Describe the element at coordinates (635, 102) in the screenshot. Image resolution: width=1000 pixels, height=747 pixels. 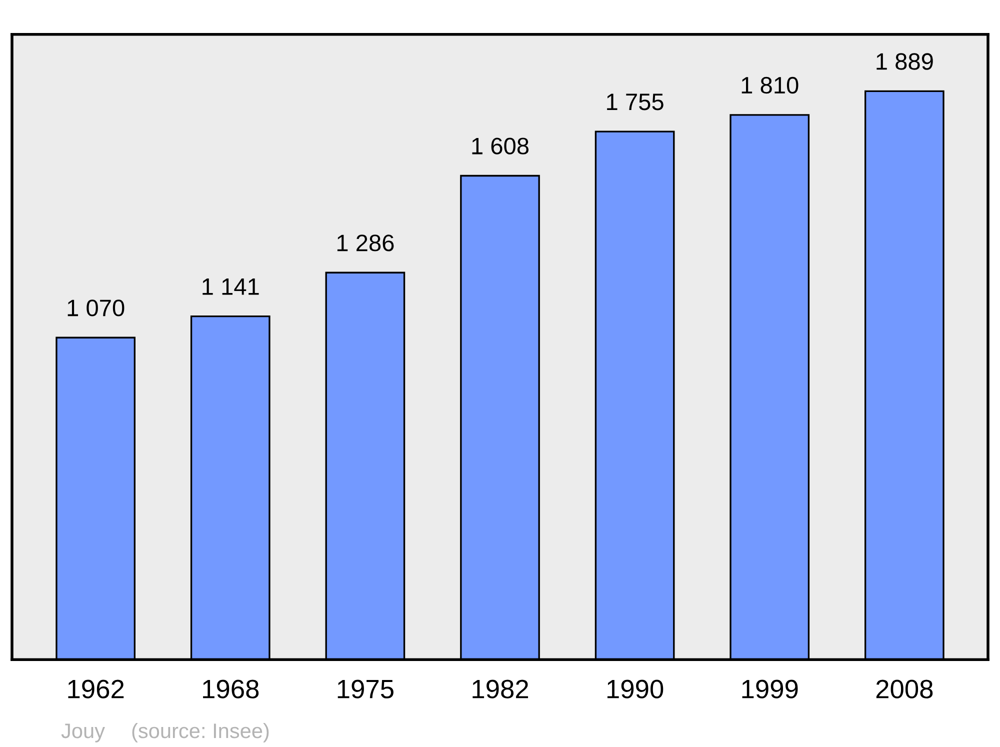
I see `data-label: 1 755` at that location.